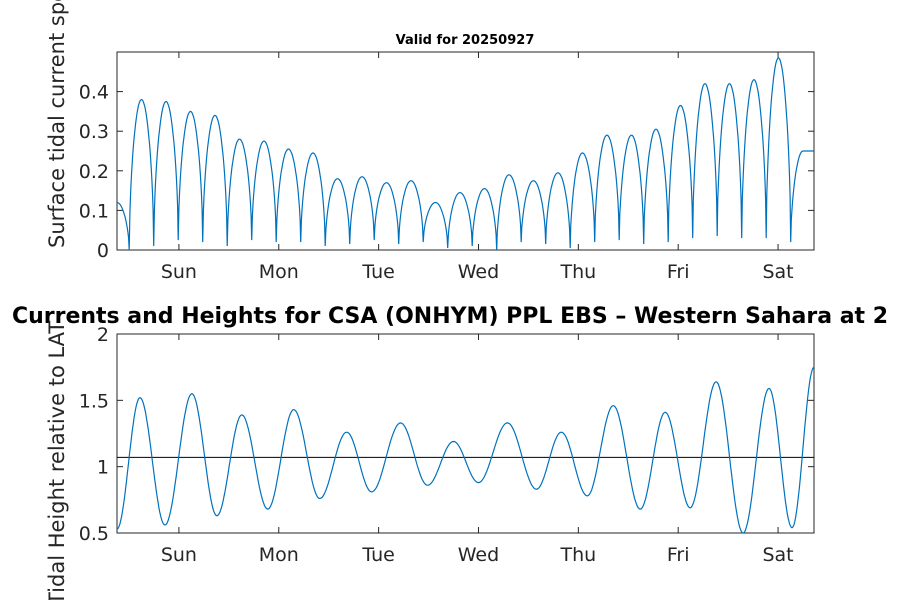  Describe the element at coordinates (577, 272) in the screenshot. I see `speed-xtick-label: Thu` at that location.